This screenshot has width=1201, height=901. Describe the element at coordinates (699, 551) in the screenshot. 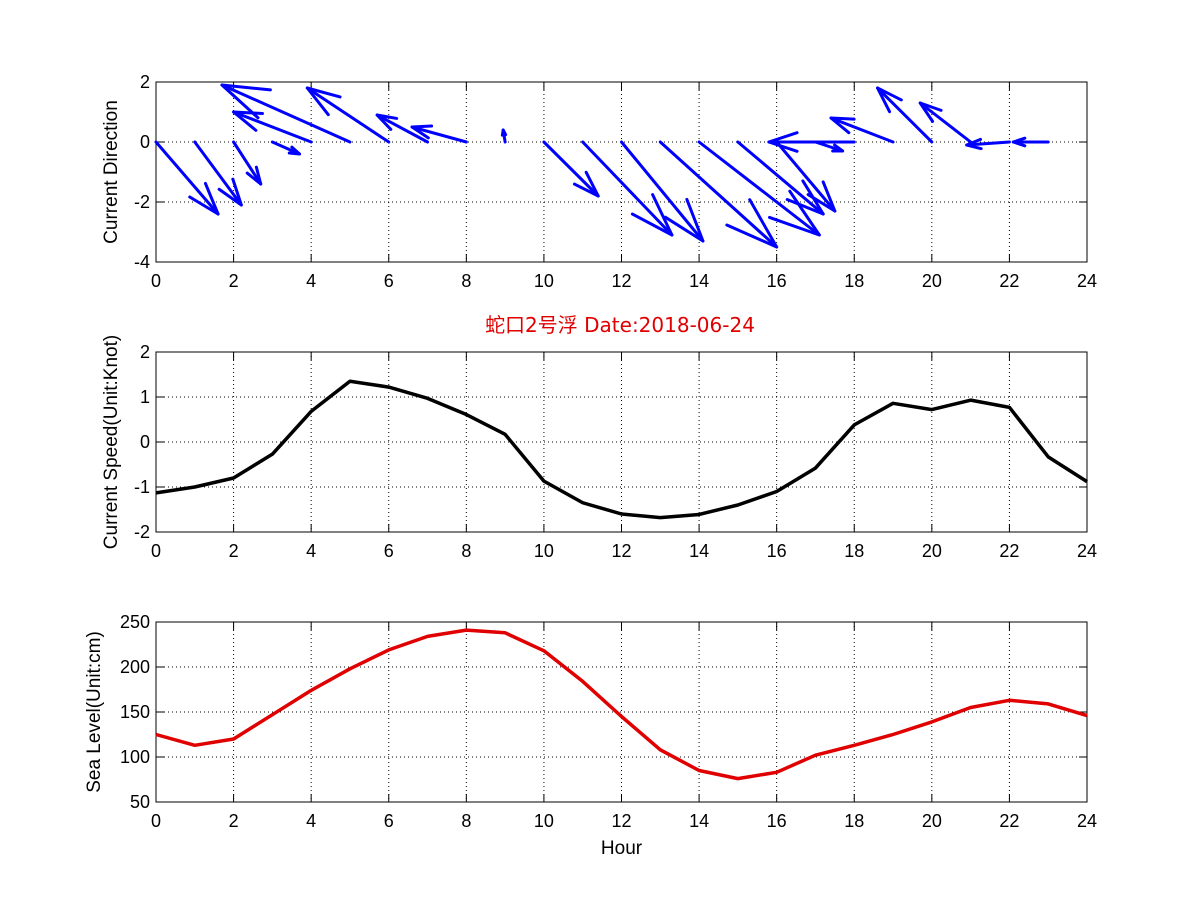

I see `speed-x-tick-label: 14` at that location.